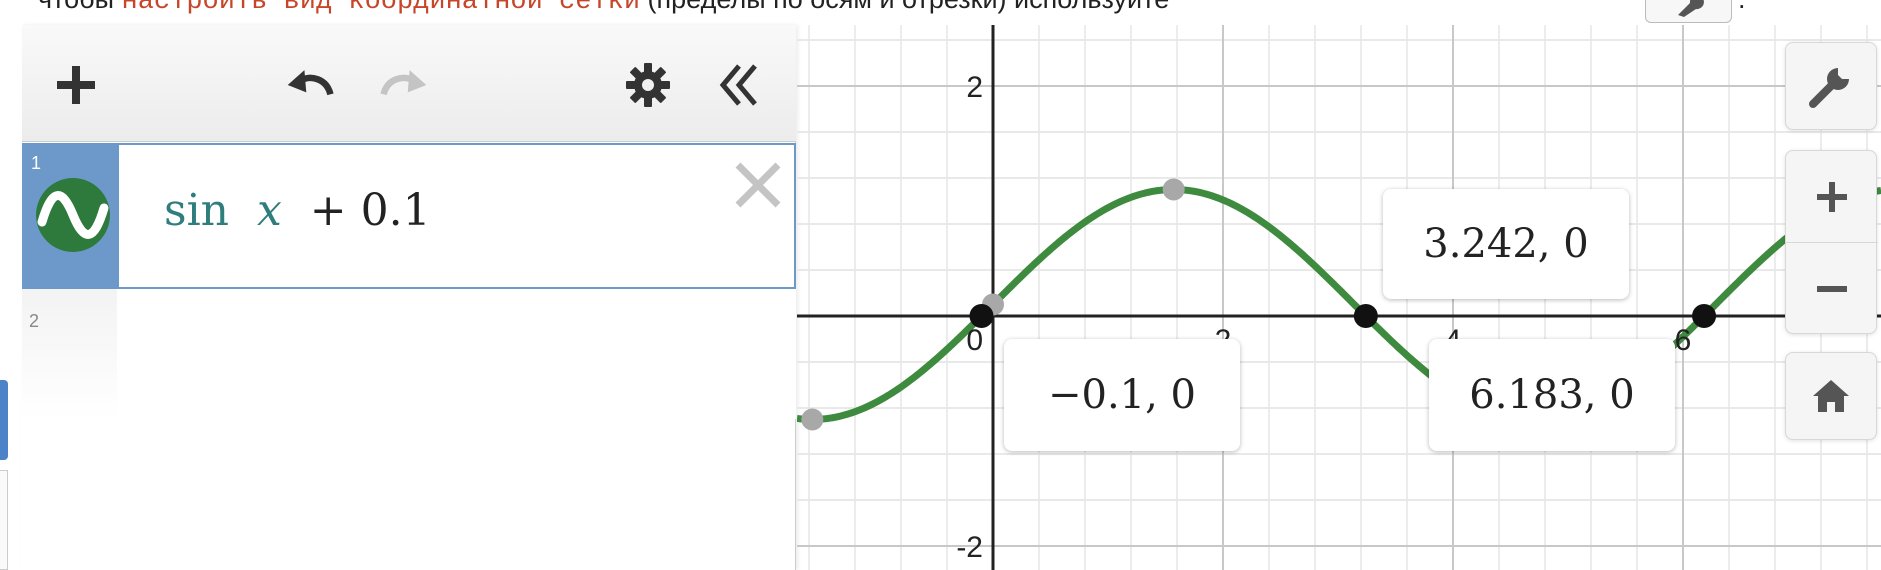 This screenshot has width=1881, height=570. I want to click on collapse-panel-button, so click(738, 85).